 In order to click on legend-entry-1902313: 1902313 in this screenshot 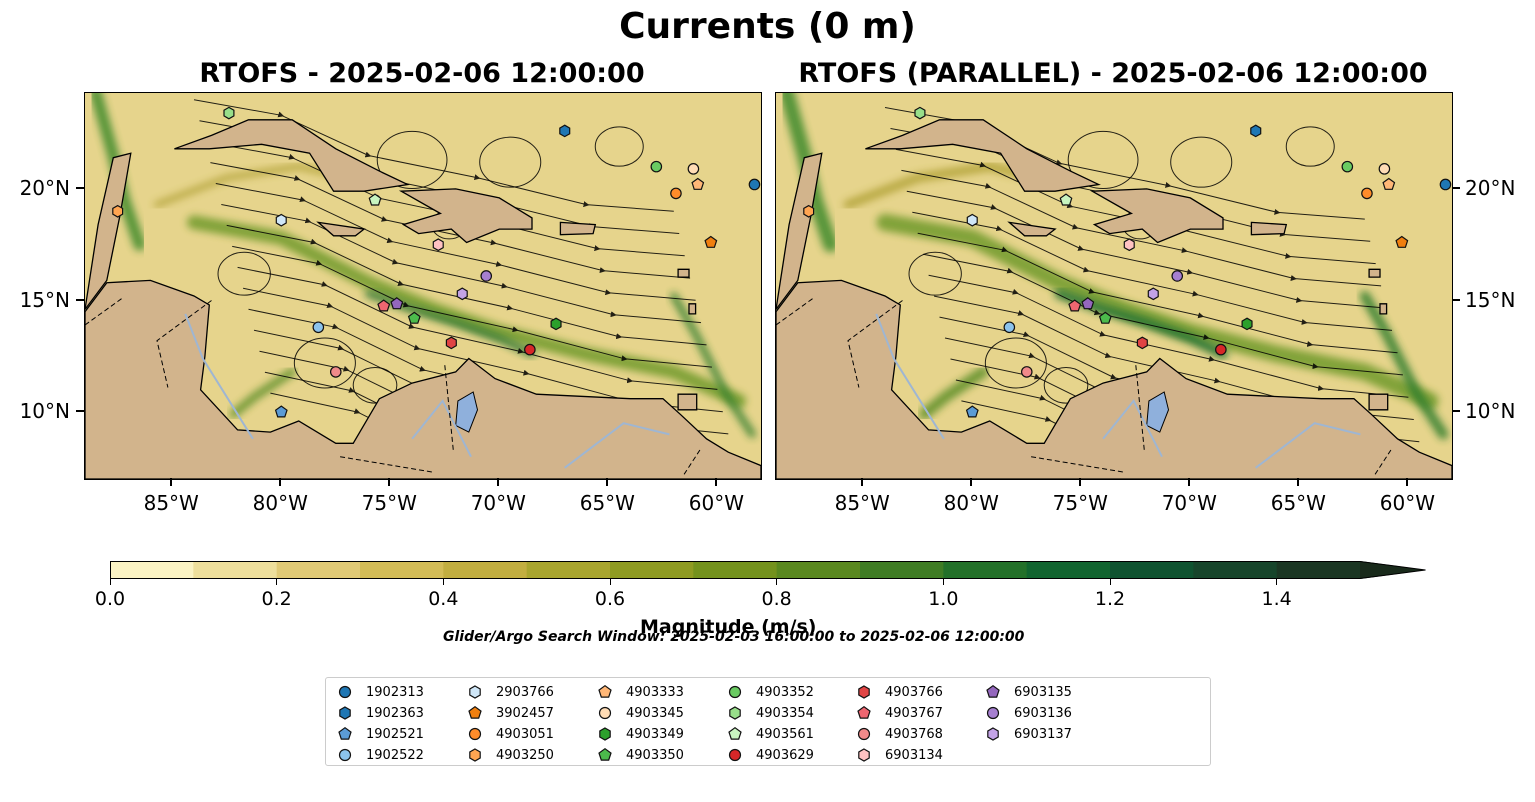, I will do `click(380, 692)`.